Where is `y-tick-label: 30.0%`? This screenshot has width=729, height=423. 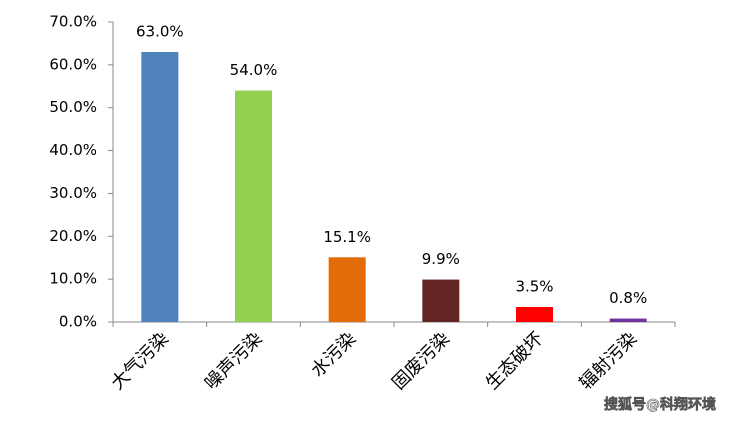
y-tick-label: 30.0% is located at coordinates (73, 193).